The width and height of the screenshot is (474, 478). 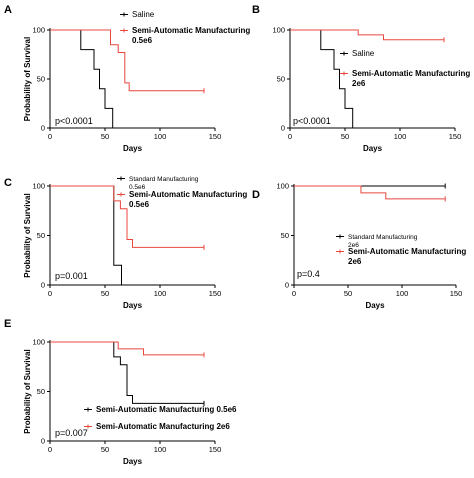 What do you see at coordinates (256, 195) in the screenshot?
I see `panel-label: D` at bounding box center [256, 195].